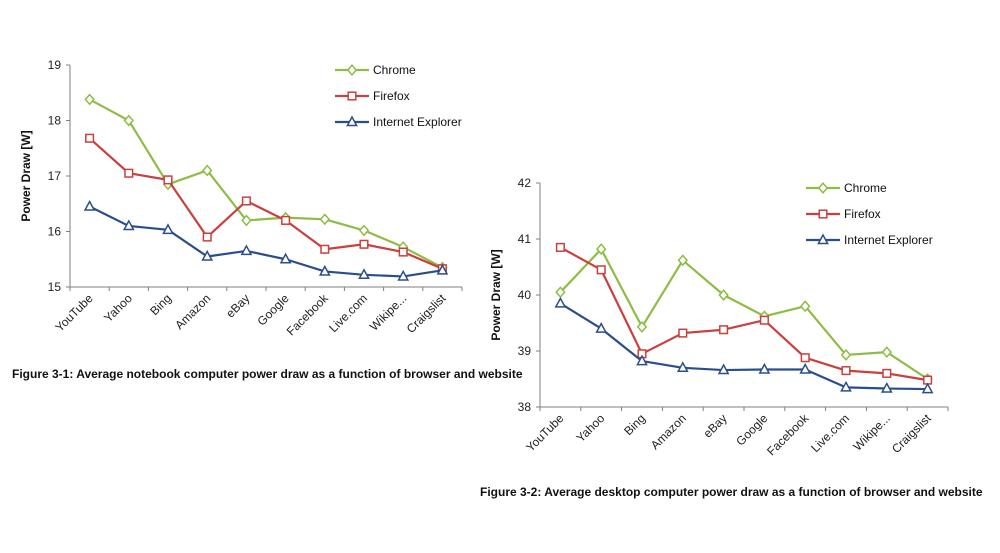 Image resolution: width=1000 pixels, height=553 pixels. What do you see at coordinates (888, 240) in the screenshot?
I see `desktop-legend-label-ie: Internet Explorer` at bounding box center [888, 240].